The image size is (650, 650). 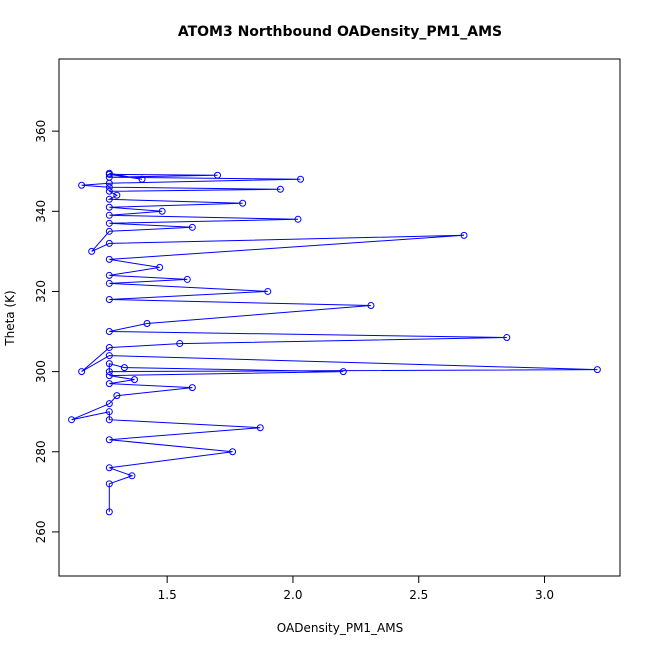 I want to click on y-tick-label: 340, so click(x=41, y=211).